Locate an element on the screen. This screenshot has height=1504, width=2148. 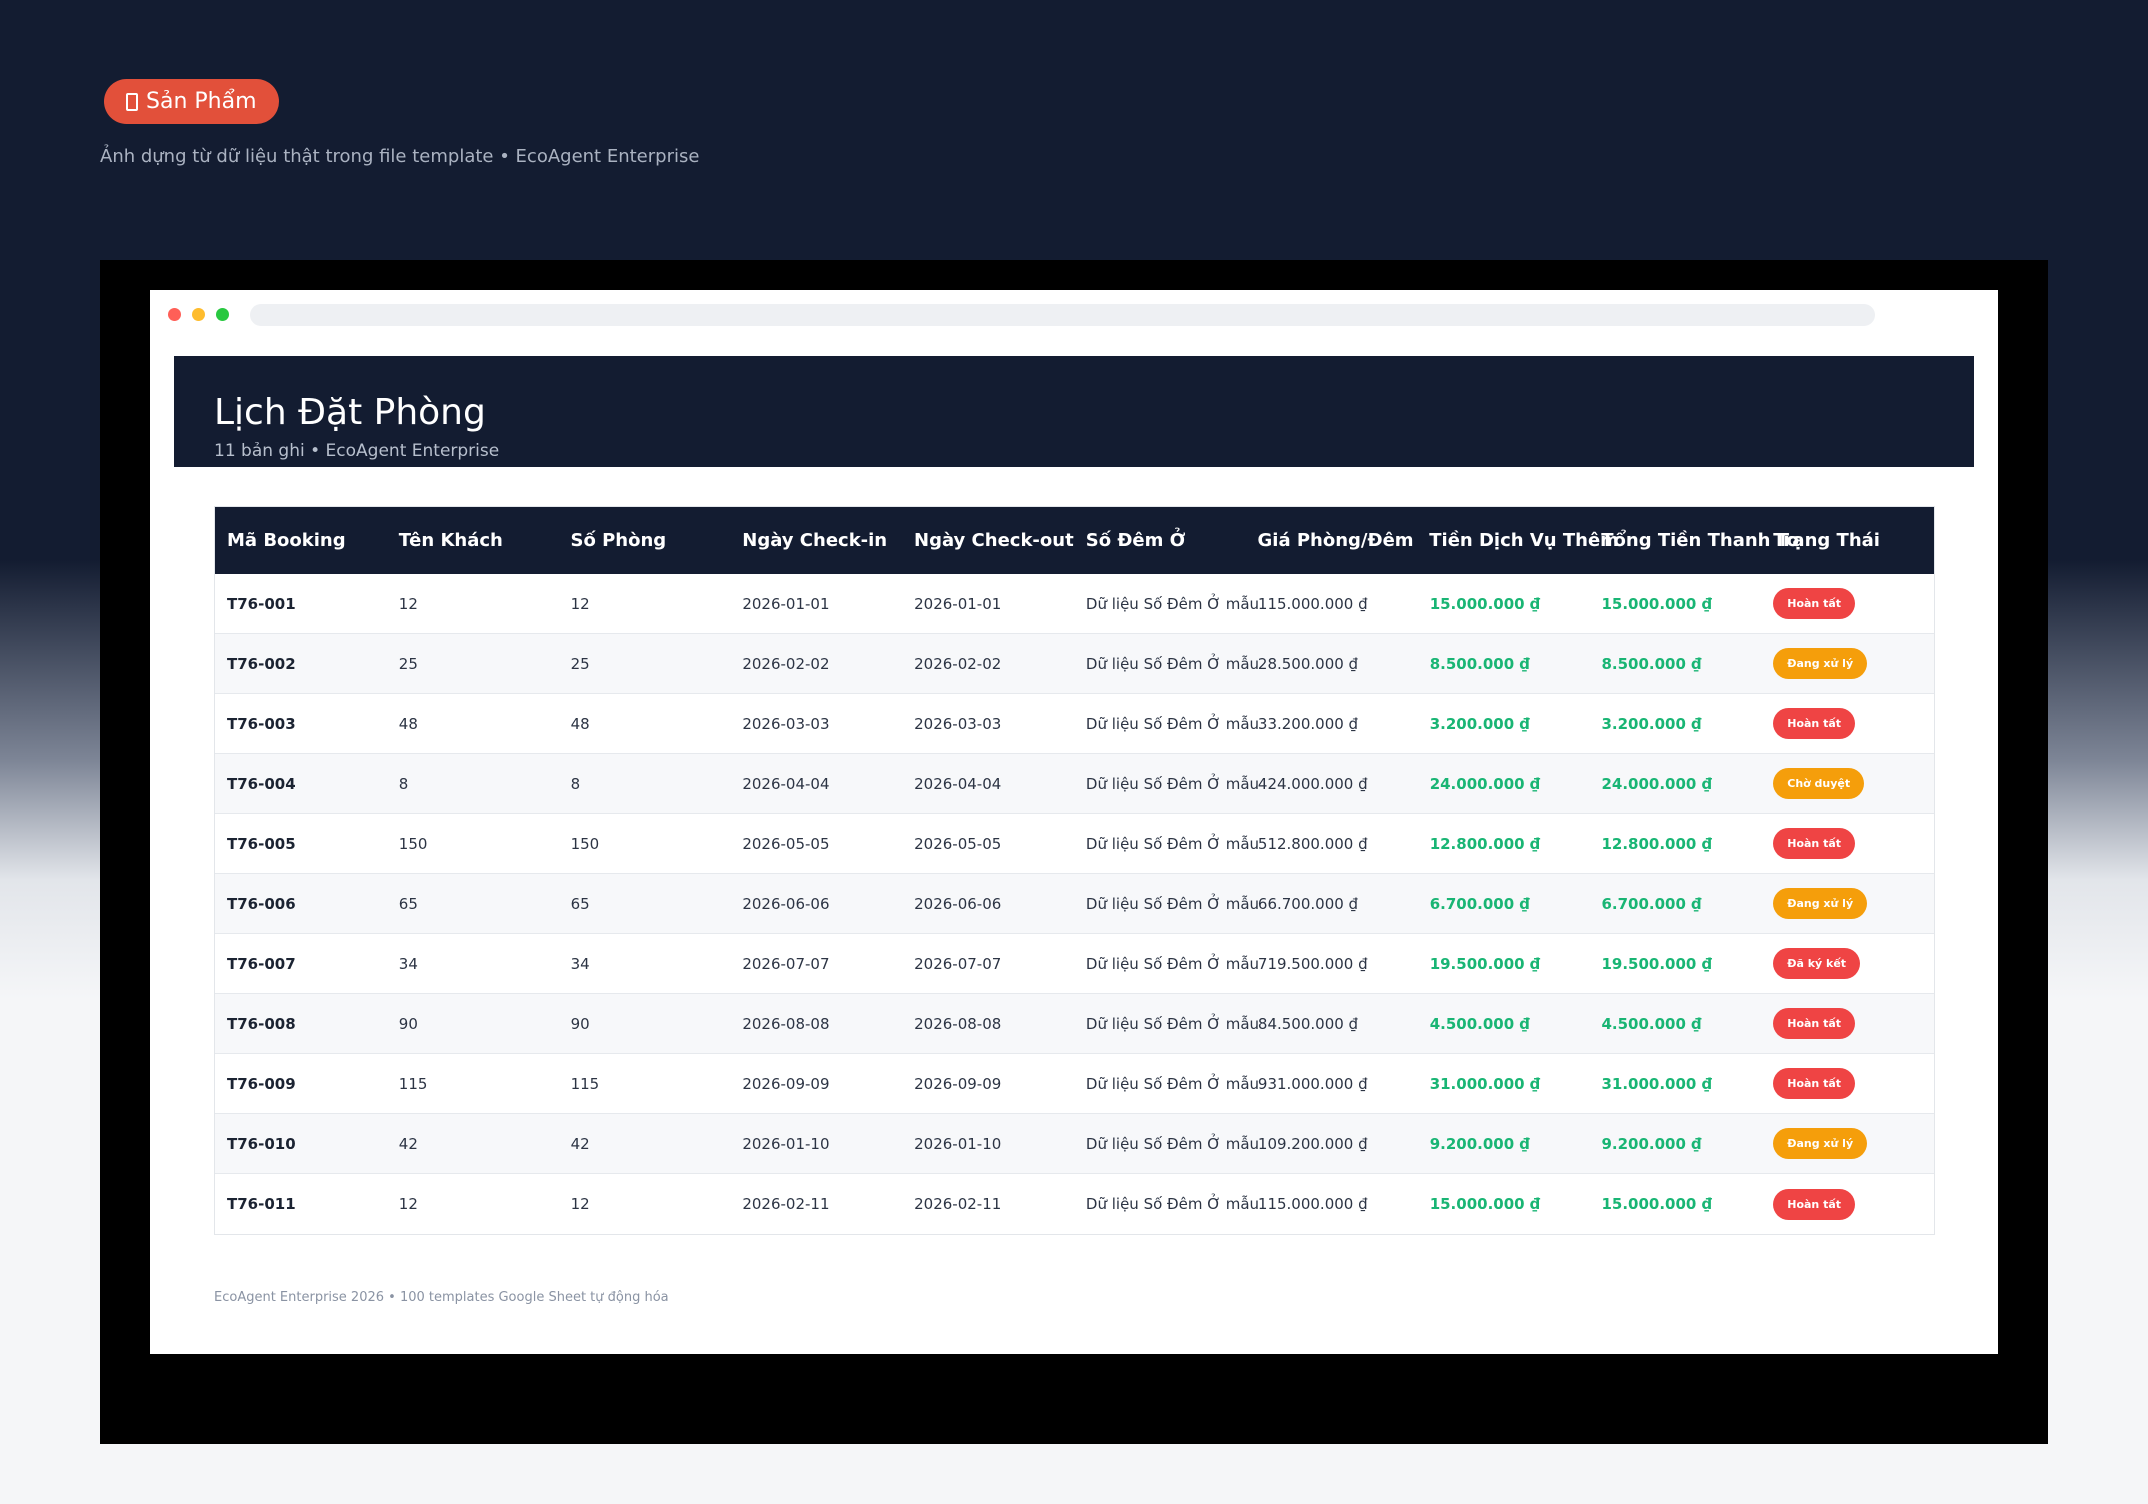
cell-room: 42 is located at coordinates (580, 1143).